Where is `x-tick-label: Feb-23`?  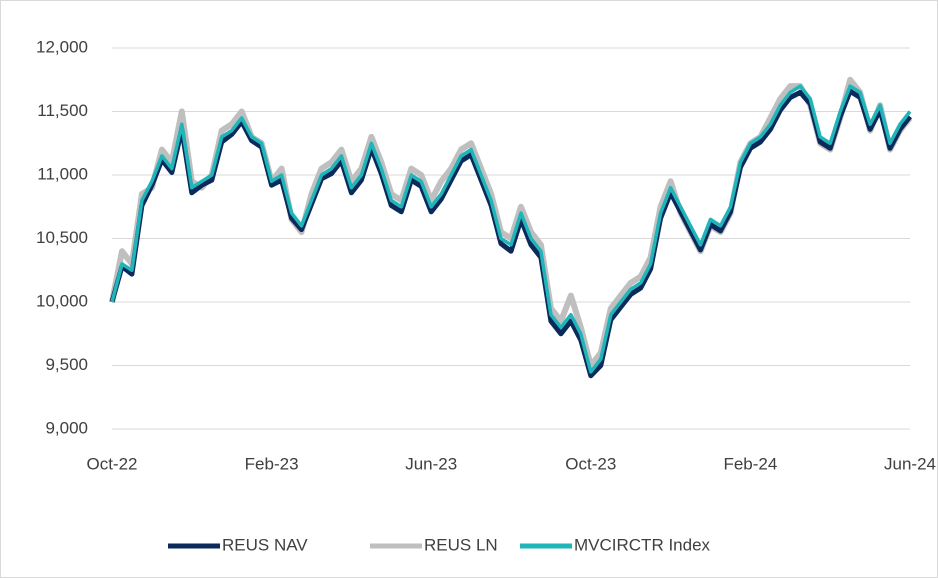
x-tick-label: Feb-23 is located at coordinates (272, 463).